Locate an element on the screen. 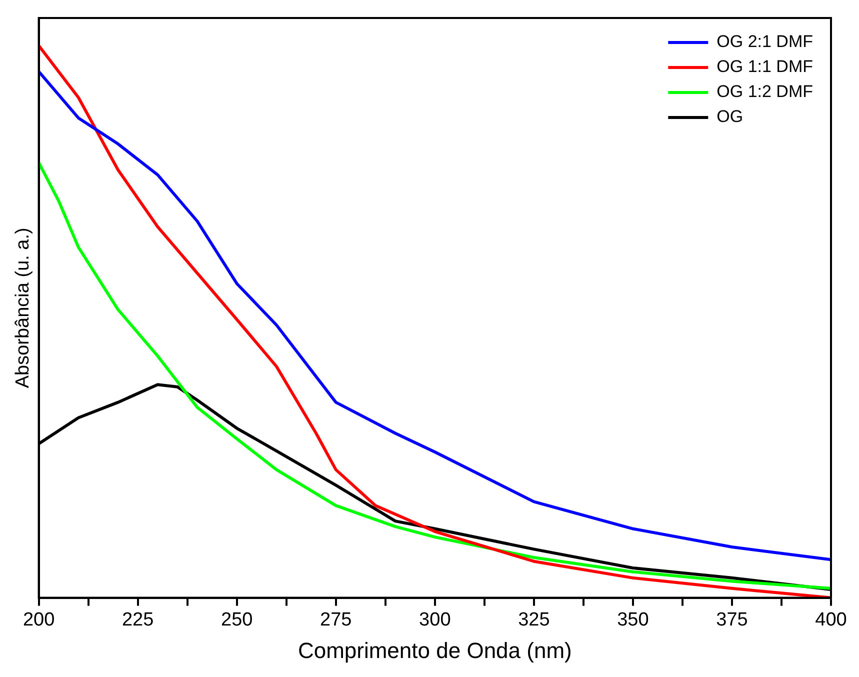 The image size is (859, 677). x-tick-label: 200 is located at coordinates (38, 619).